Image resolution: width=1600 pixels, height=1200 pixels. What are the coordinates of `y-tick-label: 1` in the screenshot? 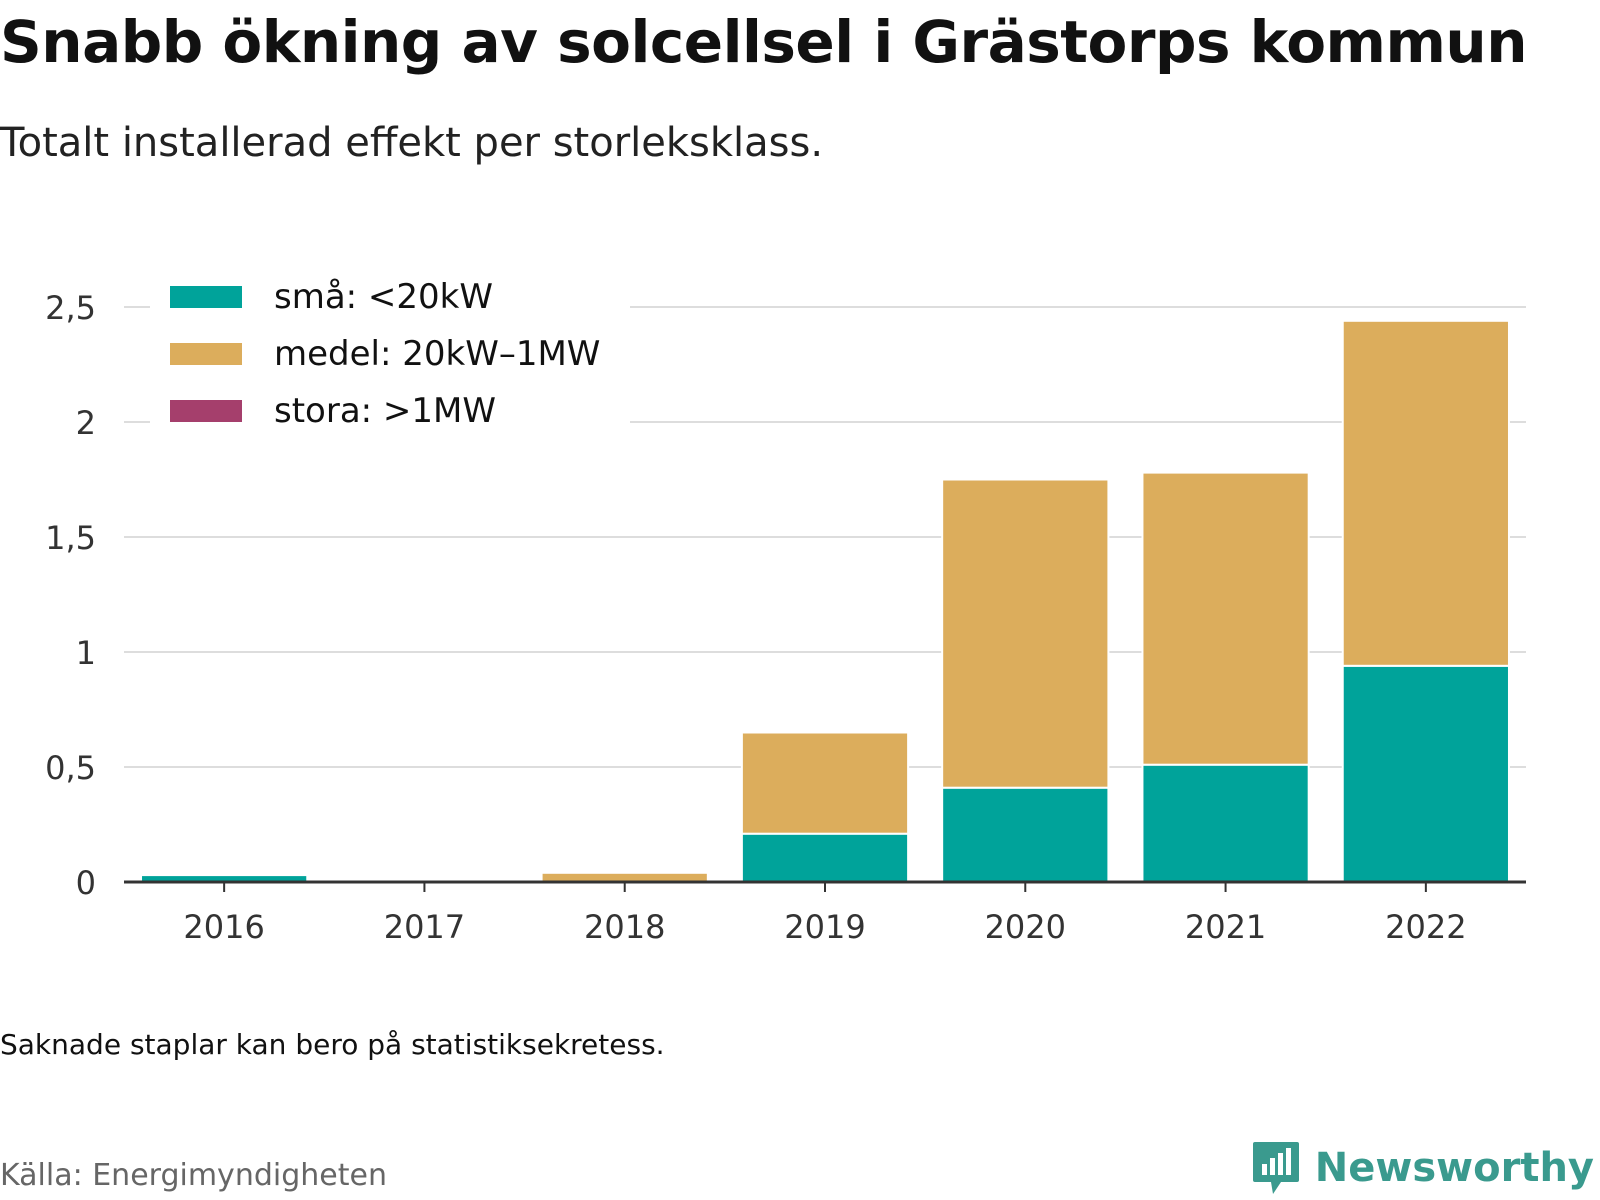 It's located at (86, 653).